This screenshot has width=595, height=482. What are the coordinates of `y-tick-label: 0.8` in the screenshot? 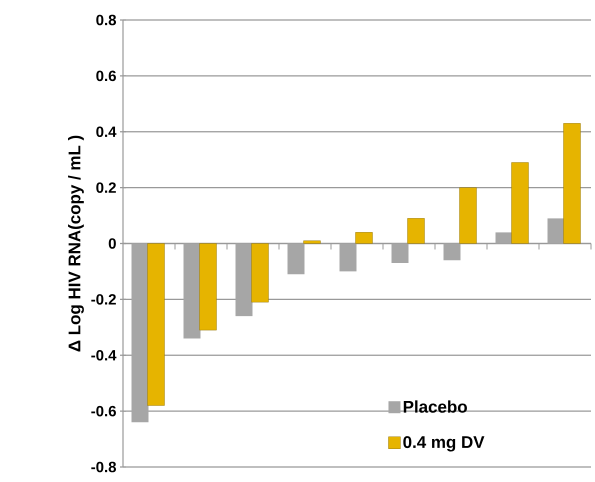 It's located at (106, 20).